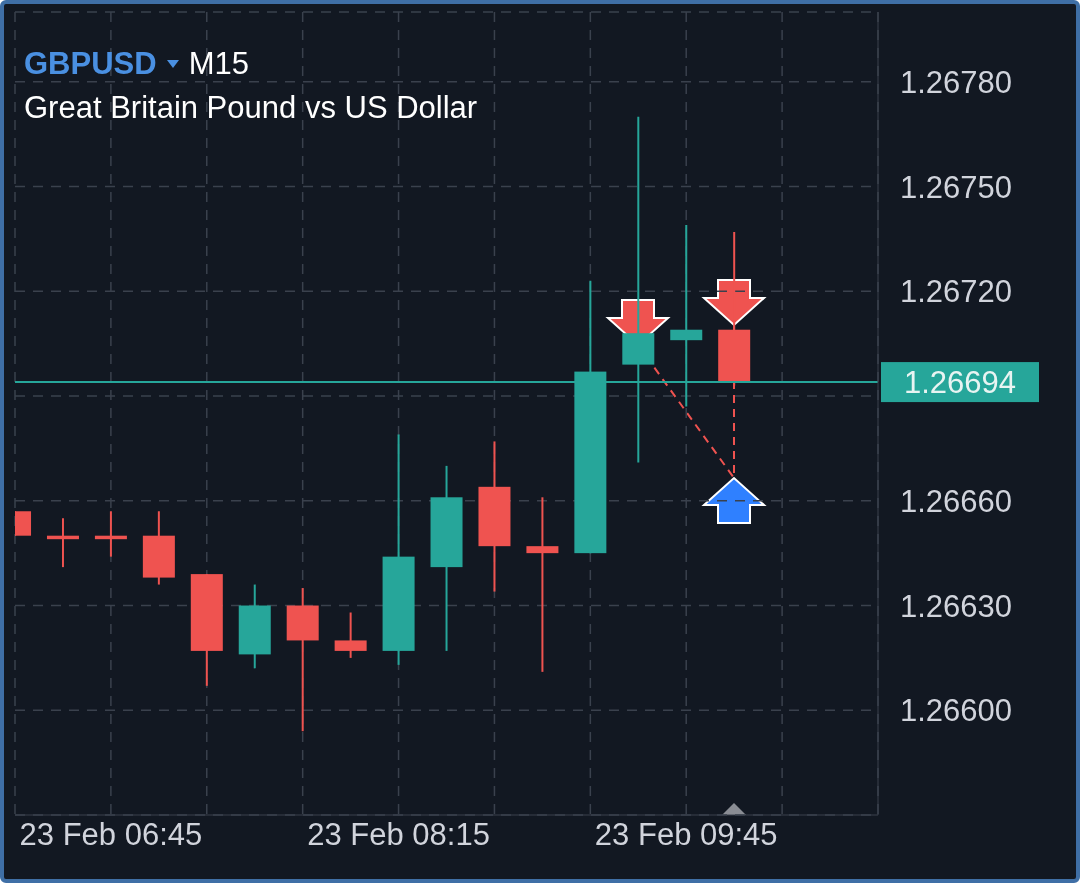 The image size is (1080, 883). I want to click on x-tick-label: 23 Feb 08:15, so click(398, 835).